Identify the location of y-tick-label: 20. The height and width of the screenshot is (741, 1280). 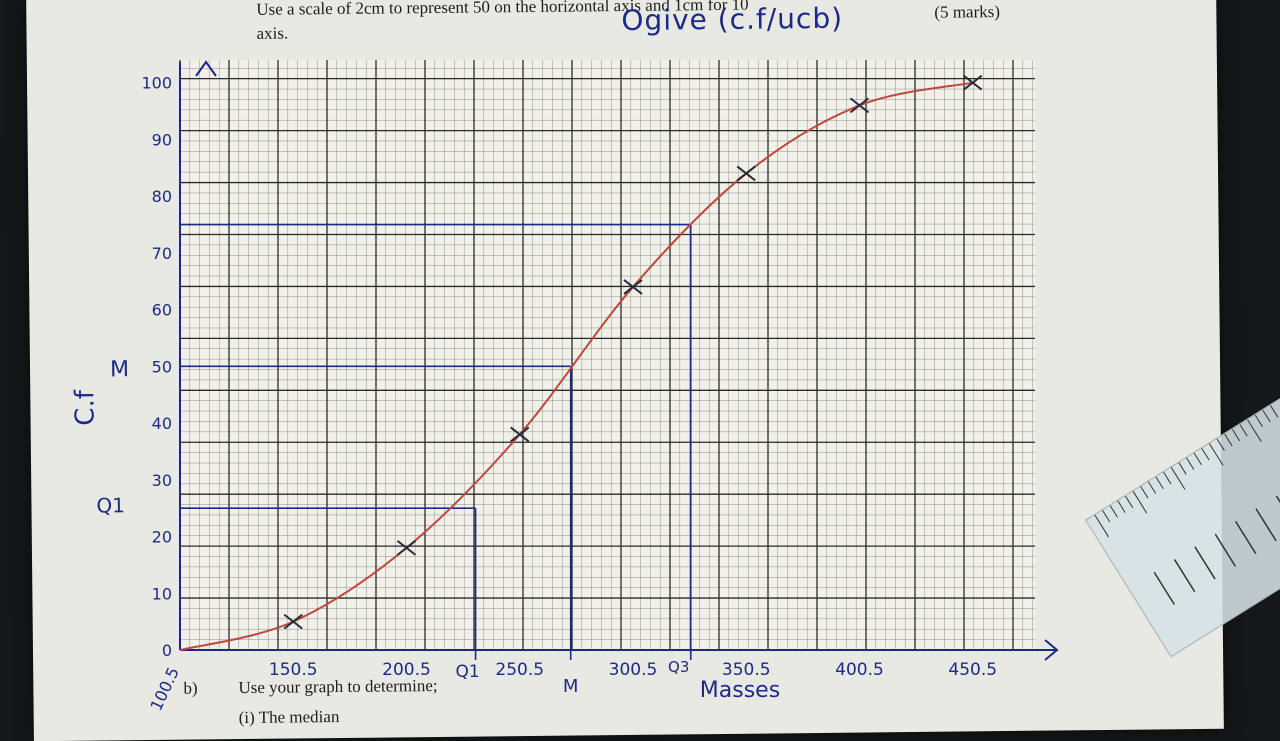
(162, 537).